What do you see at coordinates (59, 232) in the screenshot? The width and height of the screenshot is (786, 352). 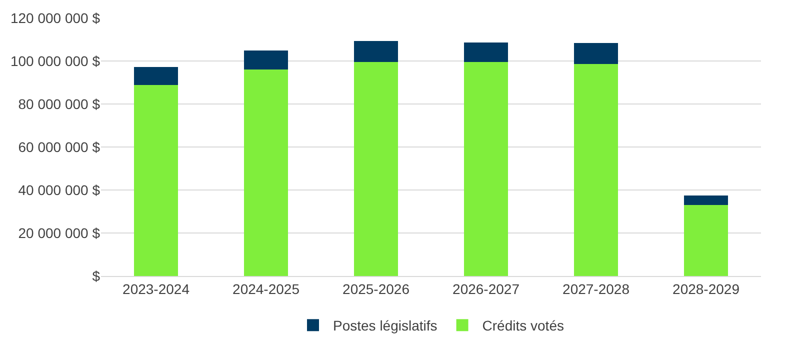 I see `y-tick-label: 20 000 000 $` at bounding box center [59, 232].